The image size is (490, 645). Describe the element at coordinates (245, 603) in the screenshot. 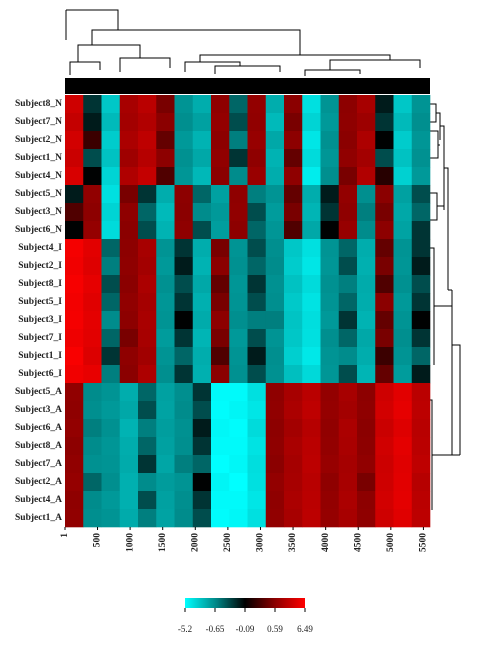

I see `colorbar-ramp` at that location.